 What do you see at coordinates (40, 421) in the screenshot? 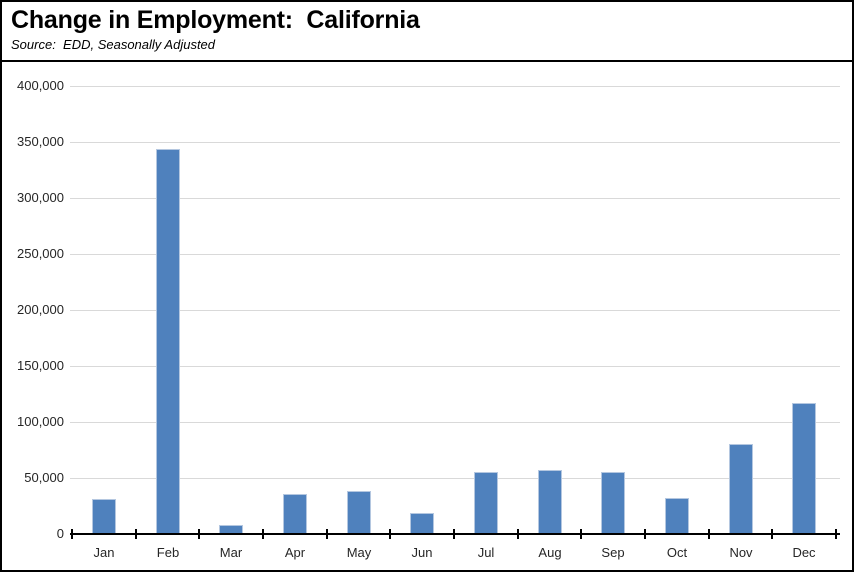
I see `y-axis-tick-label: 100,000` at bounding box center [40, 421].